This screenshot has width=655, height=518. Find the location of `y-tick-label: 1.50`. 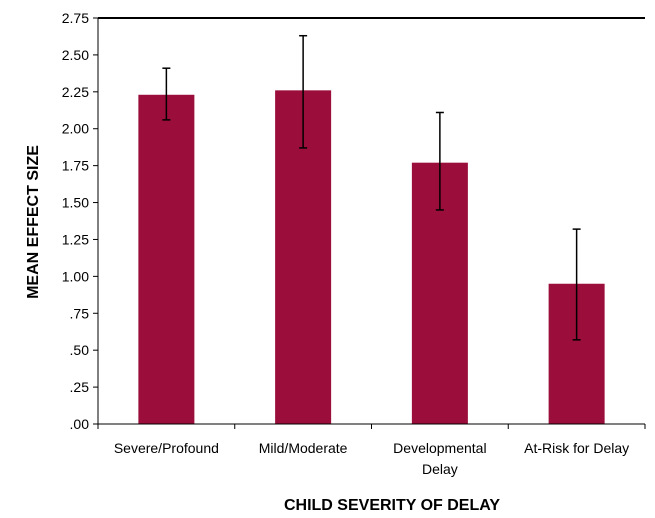

y-tick-label: 1.50 is located at coordinates (75, 203).